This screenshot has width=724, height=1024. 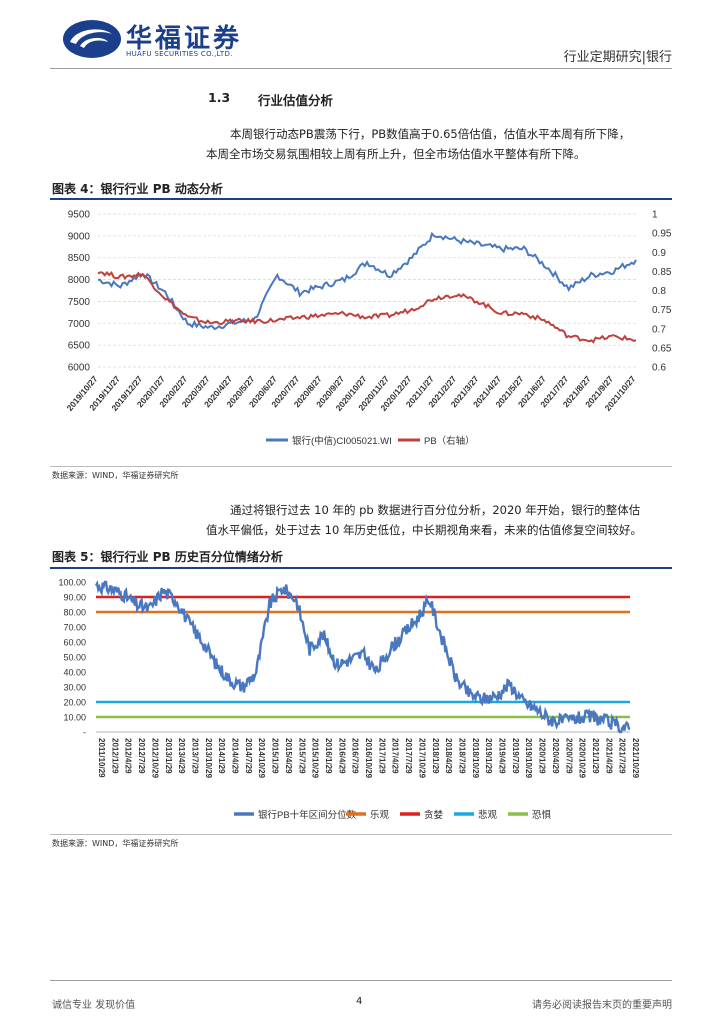 What do you see at coordinates (542, 756) in the screenshot?
I see `x-tick-label: 2020/1/29` at bounding box center [542, 756].